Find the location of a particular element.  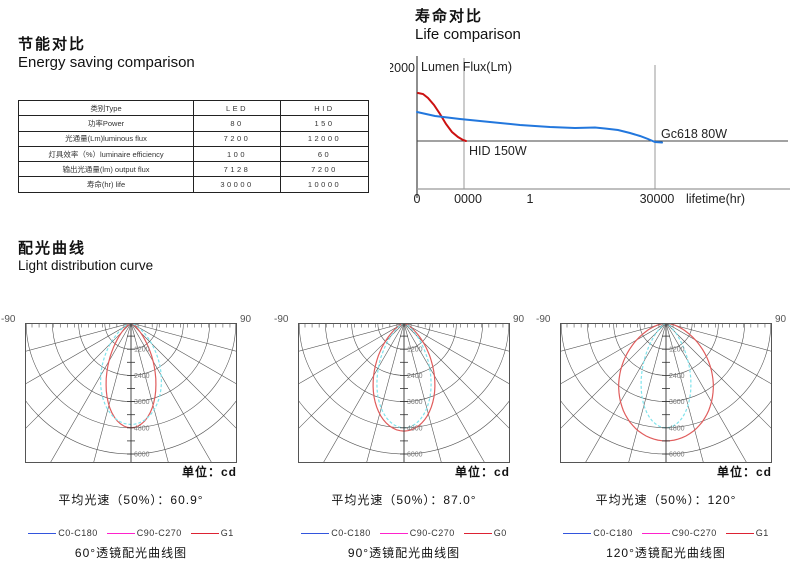

row-label-cell: 光通量(Lm)luminous flux is located at coordinates (106, 138).